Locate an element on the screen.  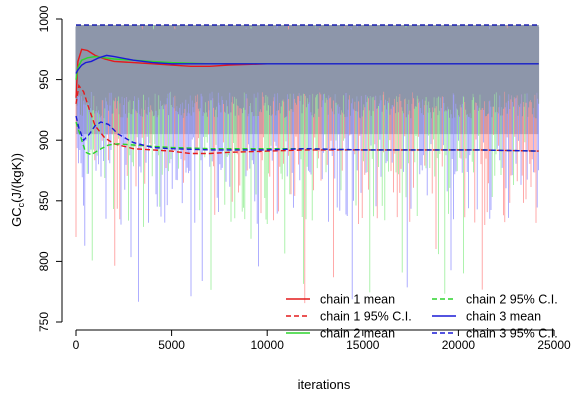
y-axis-label-main: GC is located at coordinates (16, 217).